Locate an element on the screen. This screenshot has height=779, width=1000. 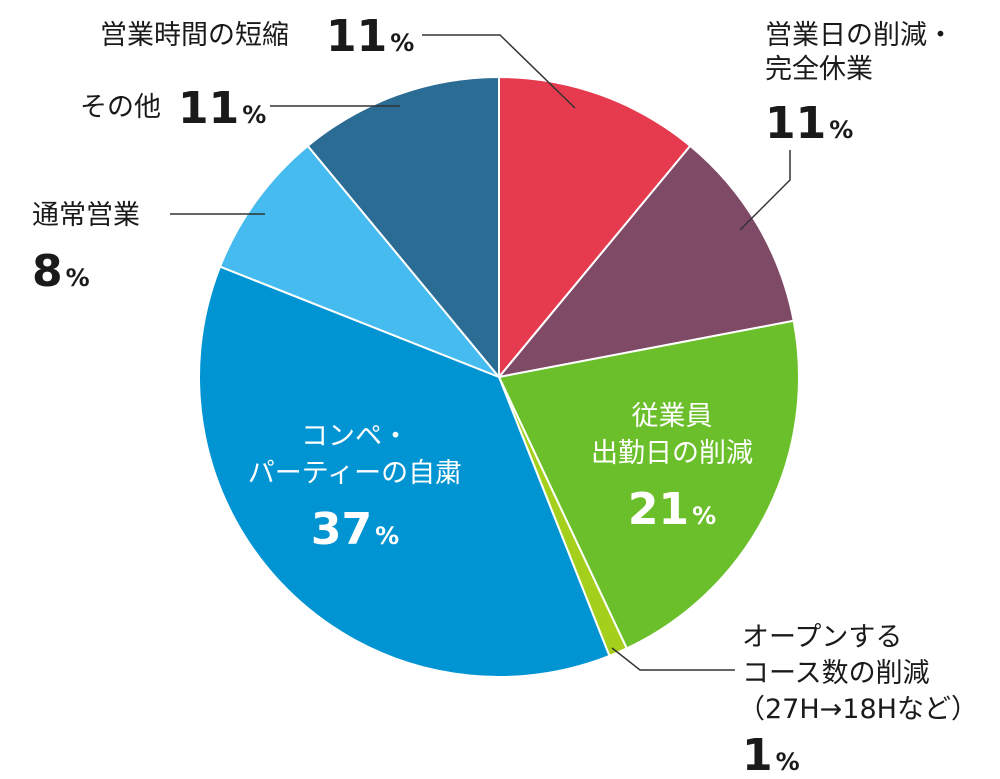
slice-name-label: パーティーの自粛 is located at coordinates (355, 473).